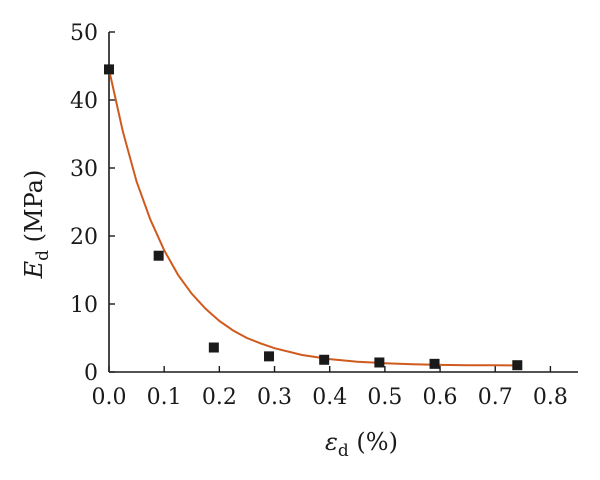 This screenshot has width=600, height=480. Describe the element at coordinates (36, 225) in the screenshot. I see `y-axis-label: Ed (MPa)` at that location.